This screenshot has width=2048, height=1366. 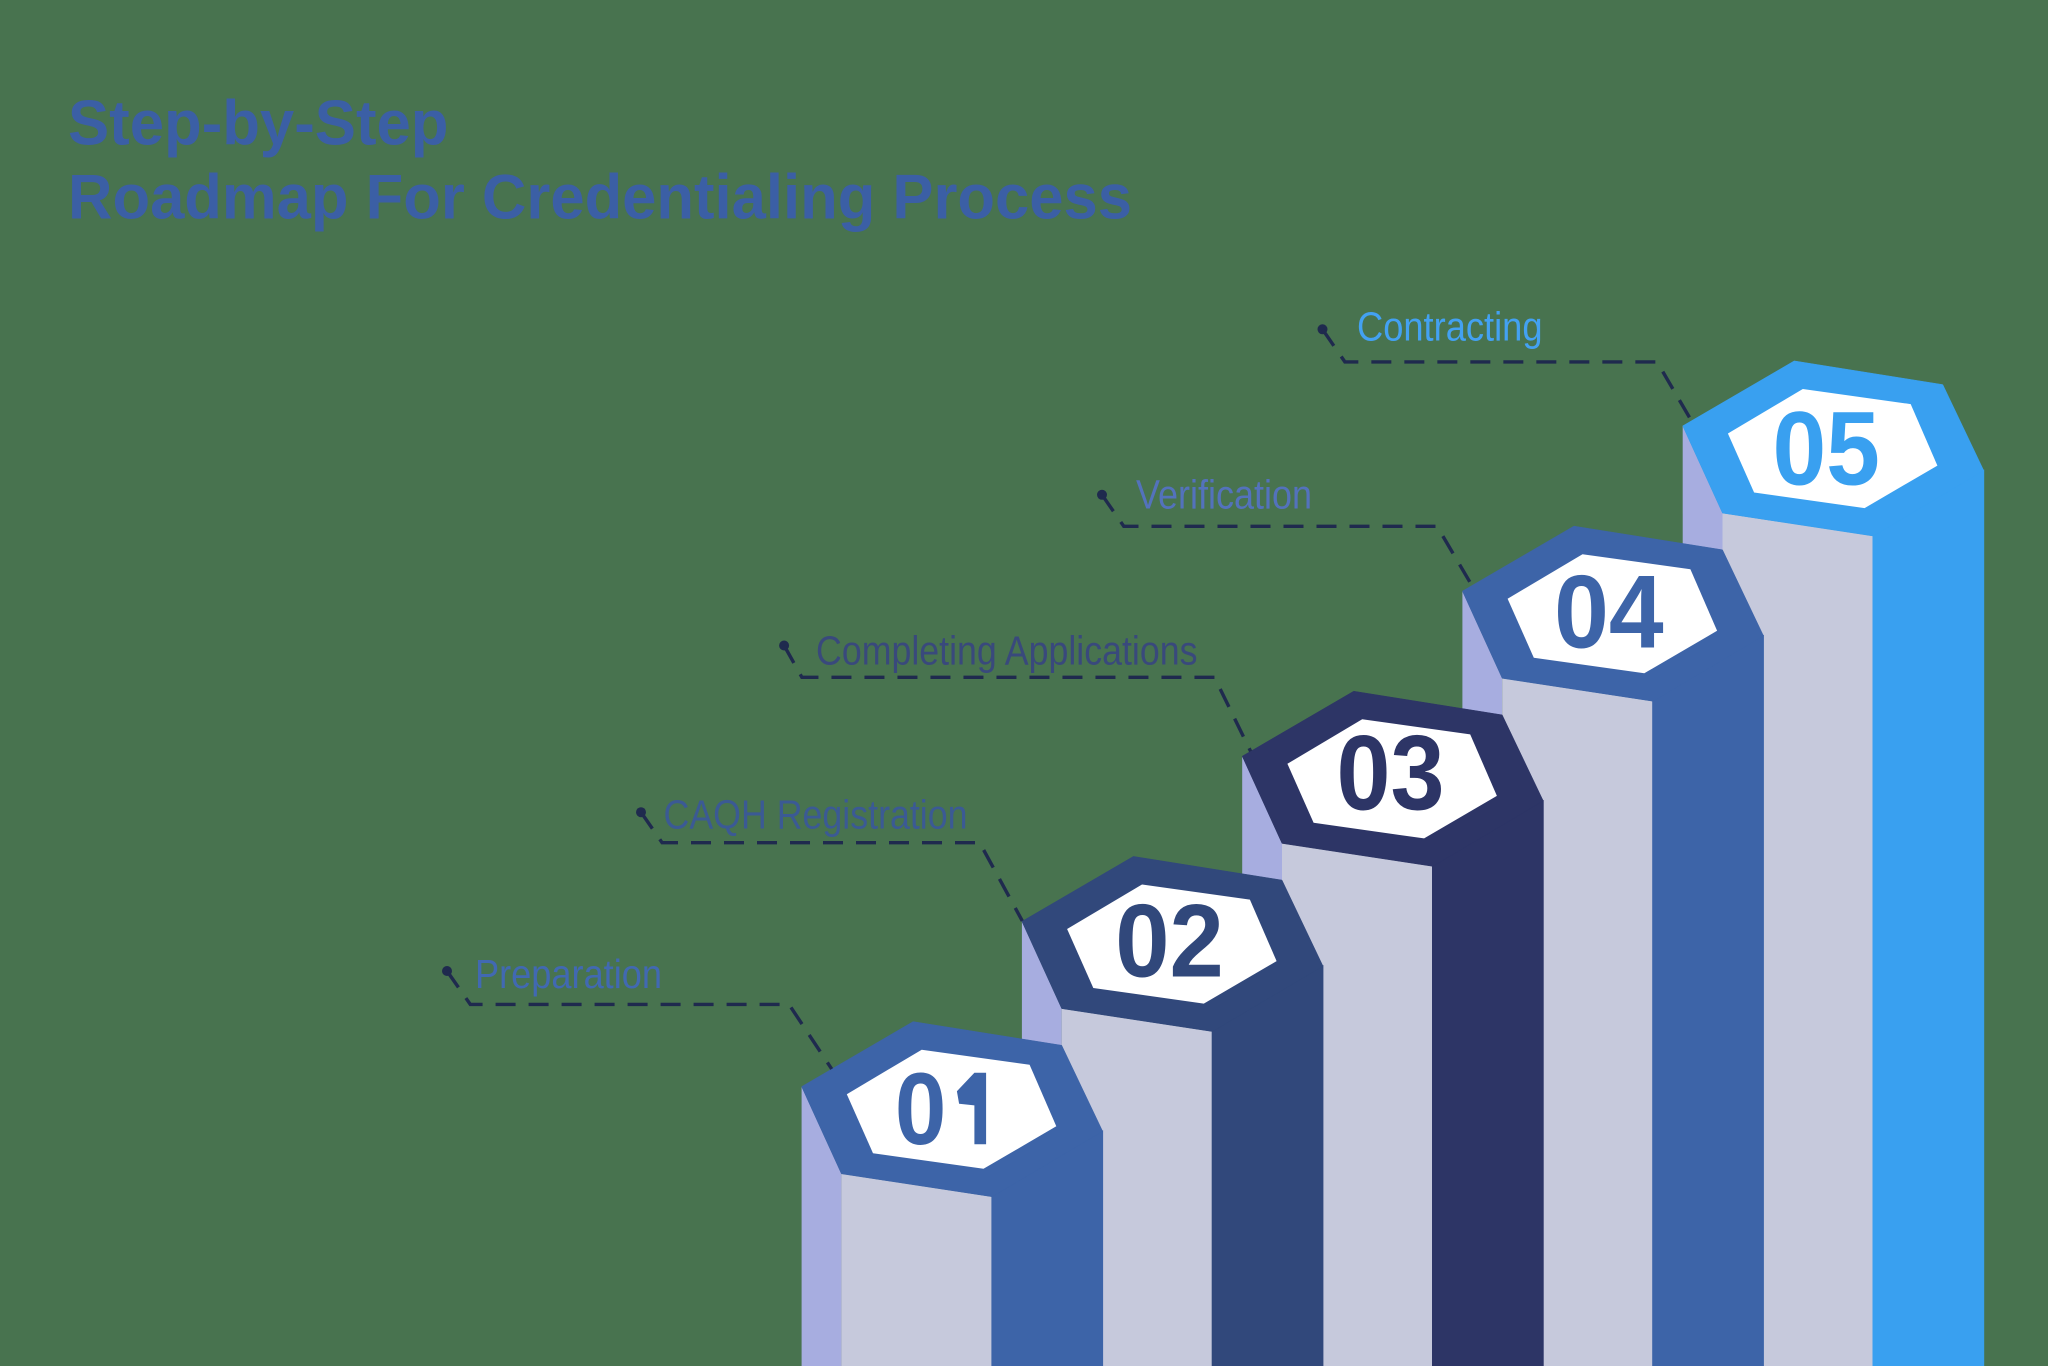 I want to click on svg-text: Contracting, so click(x=1450, y=327).